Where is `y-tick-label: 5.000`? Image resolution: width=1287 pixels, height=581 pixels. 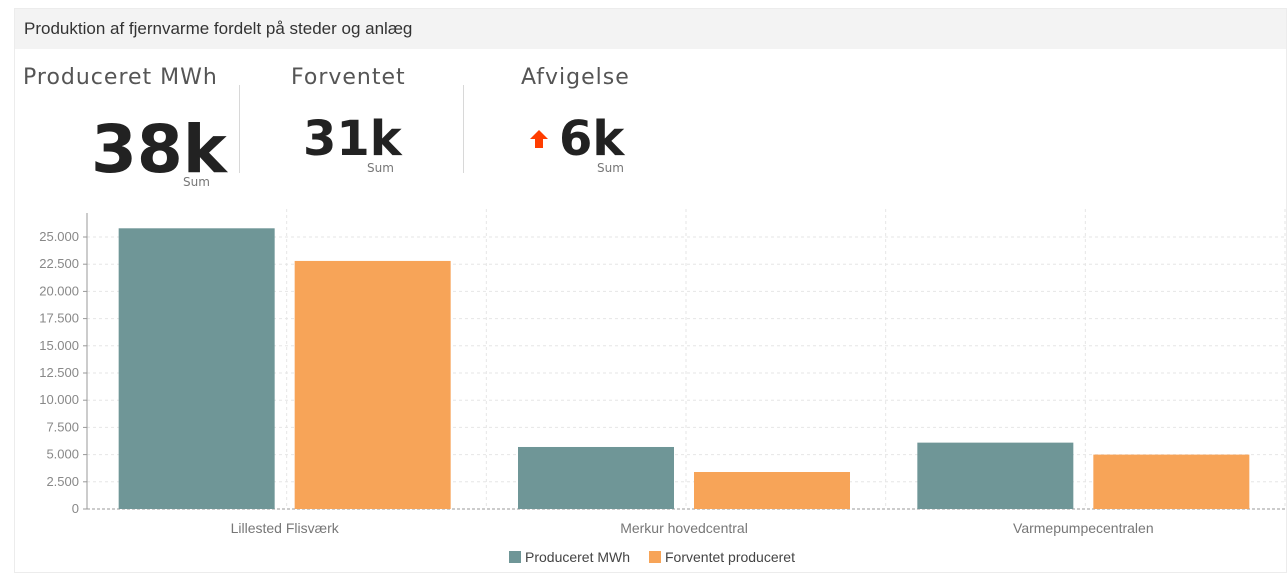 y-tick-label: 5.000 is located at coordinates (62, 454).